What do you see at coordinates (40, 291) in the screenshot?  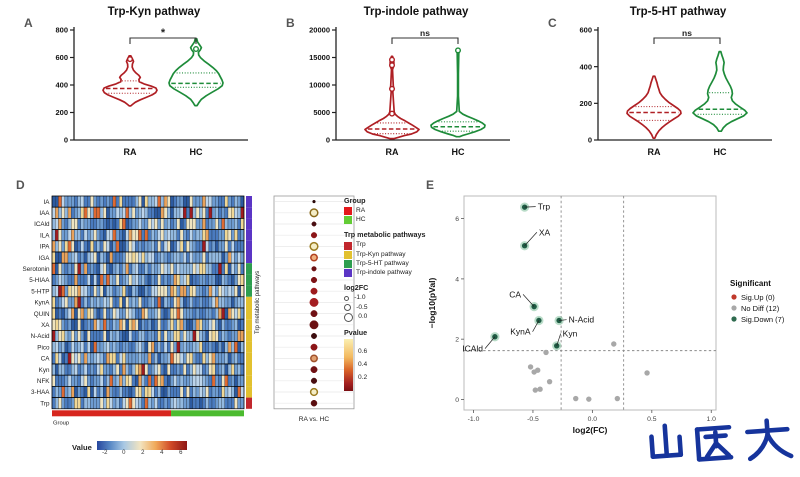 I see `heatmap-row-label: 5-HTP` at bounding box center [40, 291].